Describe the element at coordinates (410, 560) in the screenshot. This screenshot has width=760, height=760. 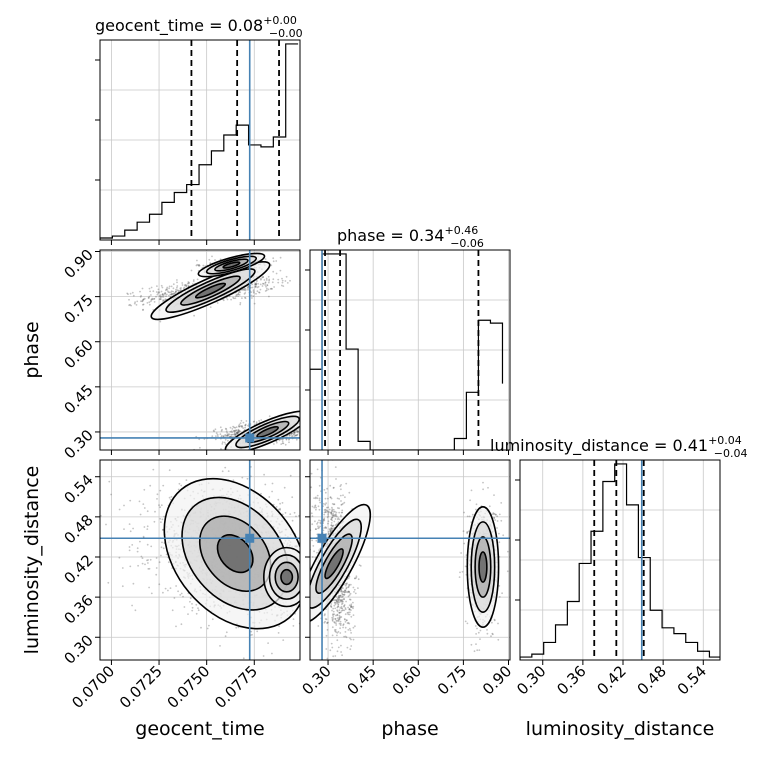
I see `scatter-phase-vs-luminosity-distance` at that location.